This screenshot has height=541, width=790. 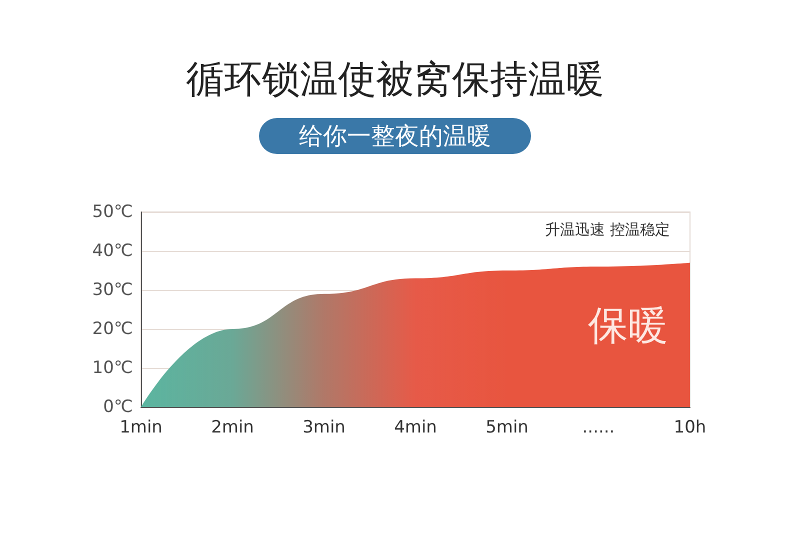 I want to click on y-tick-label: 0℃, so click(x=118, y=407).